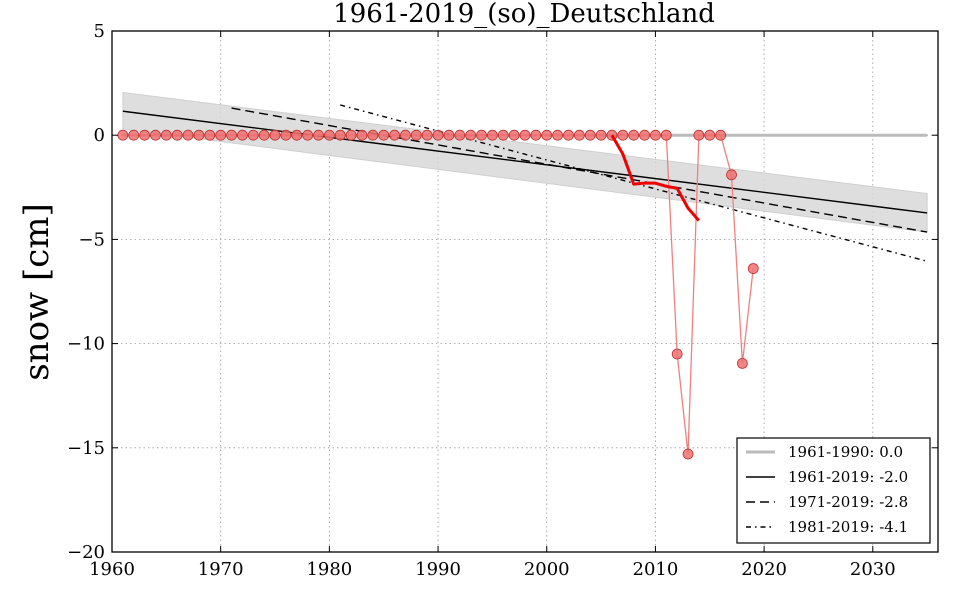 The height and width of the screenshot is (600, 960). I want to click on legend-box, so click(833, 490).